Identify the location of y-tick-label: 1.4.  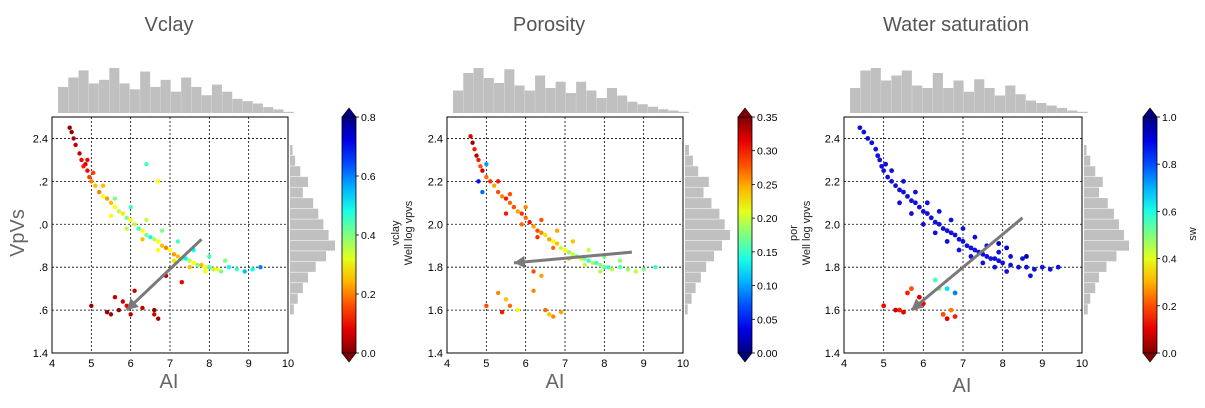
(40, 354).